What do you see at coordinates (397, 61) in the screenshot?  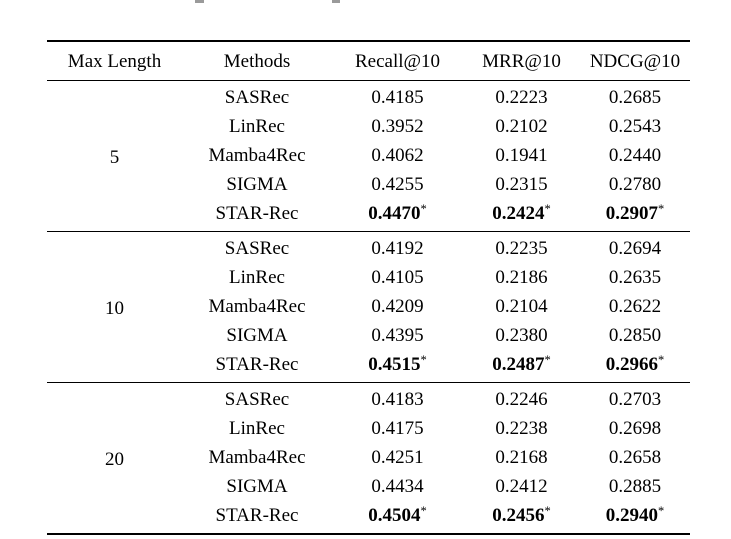 I see `column-header-recall: Recall@10` at bounding box center [397, 61].